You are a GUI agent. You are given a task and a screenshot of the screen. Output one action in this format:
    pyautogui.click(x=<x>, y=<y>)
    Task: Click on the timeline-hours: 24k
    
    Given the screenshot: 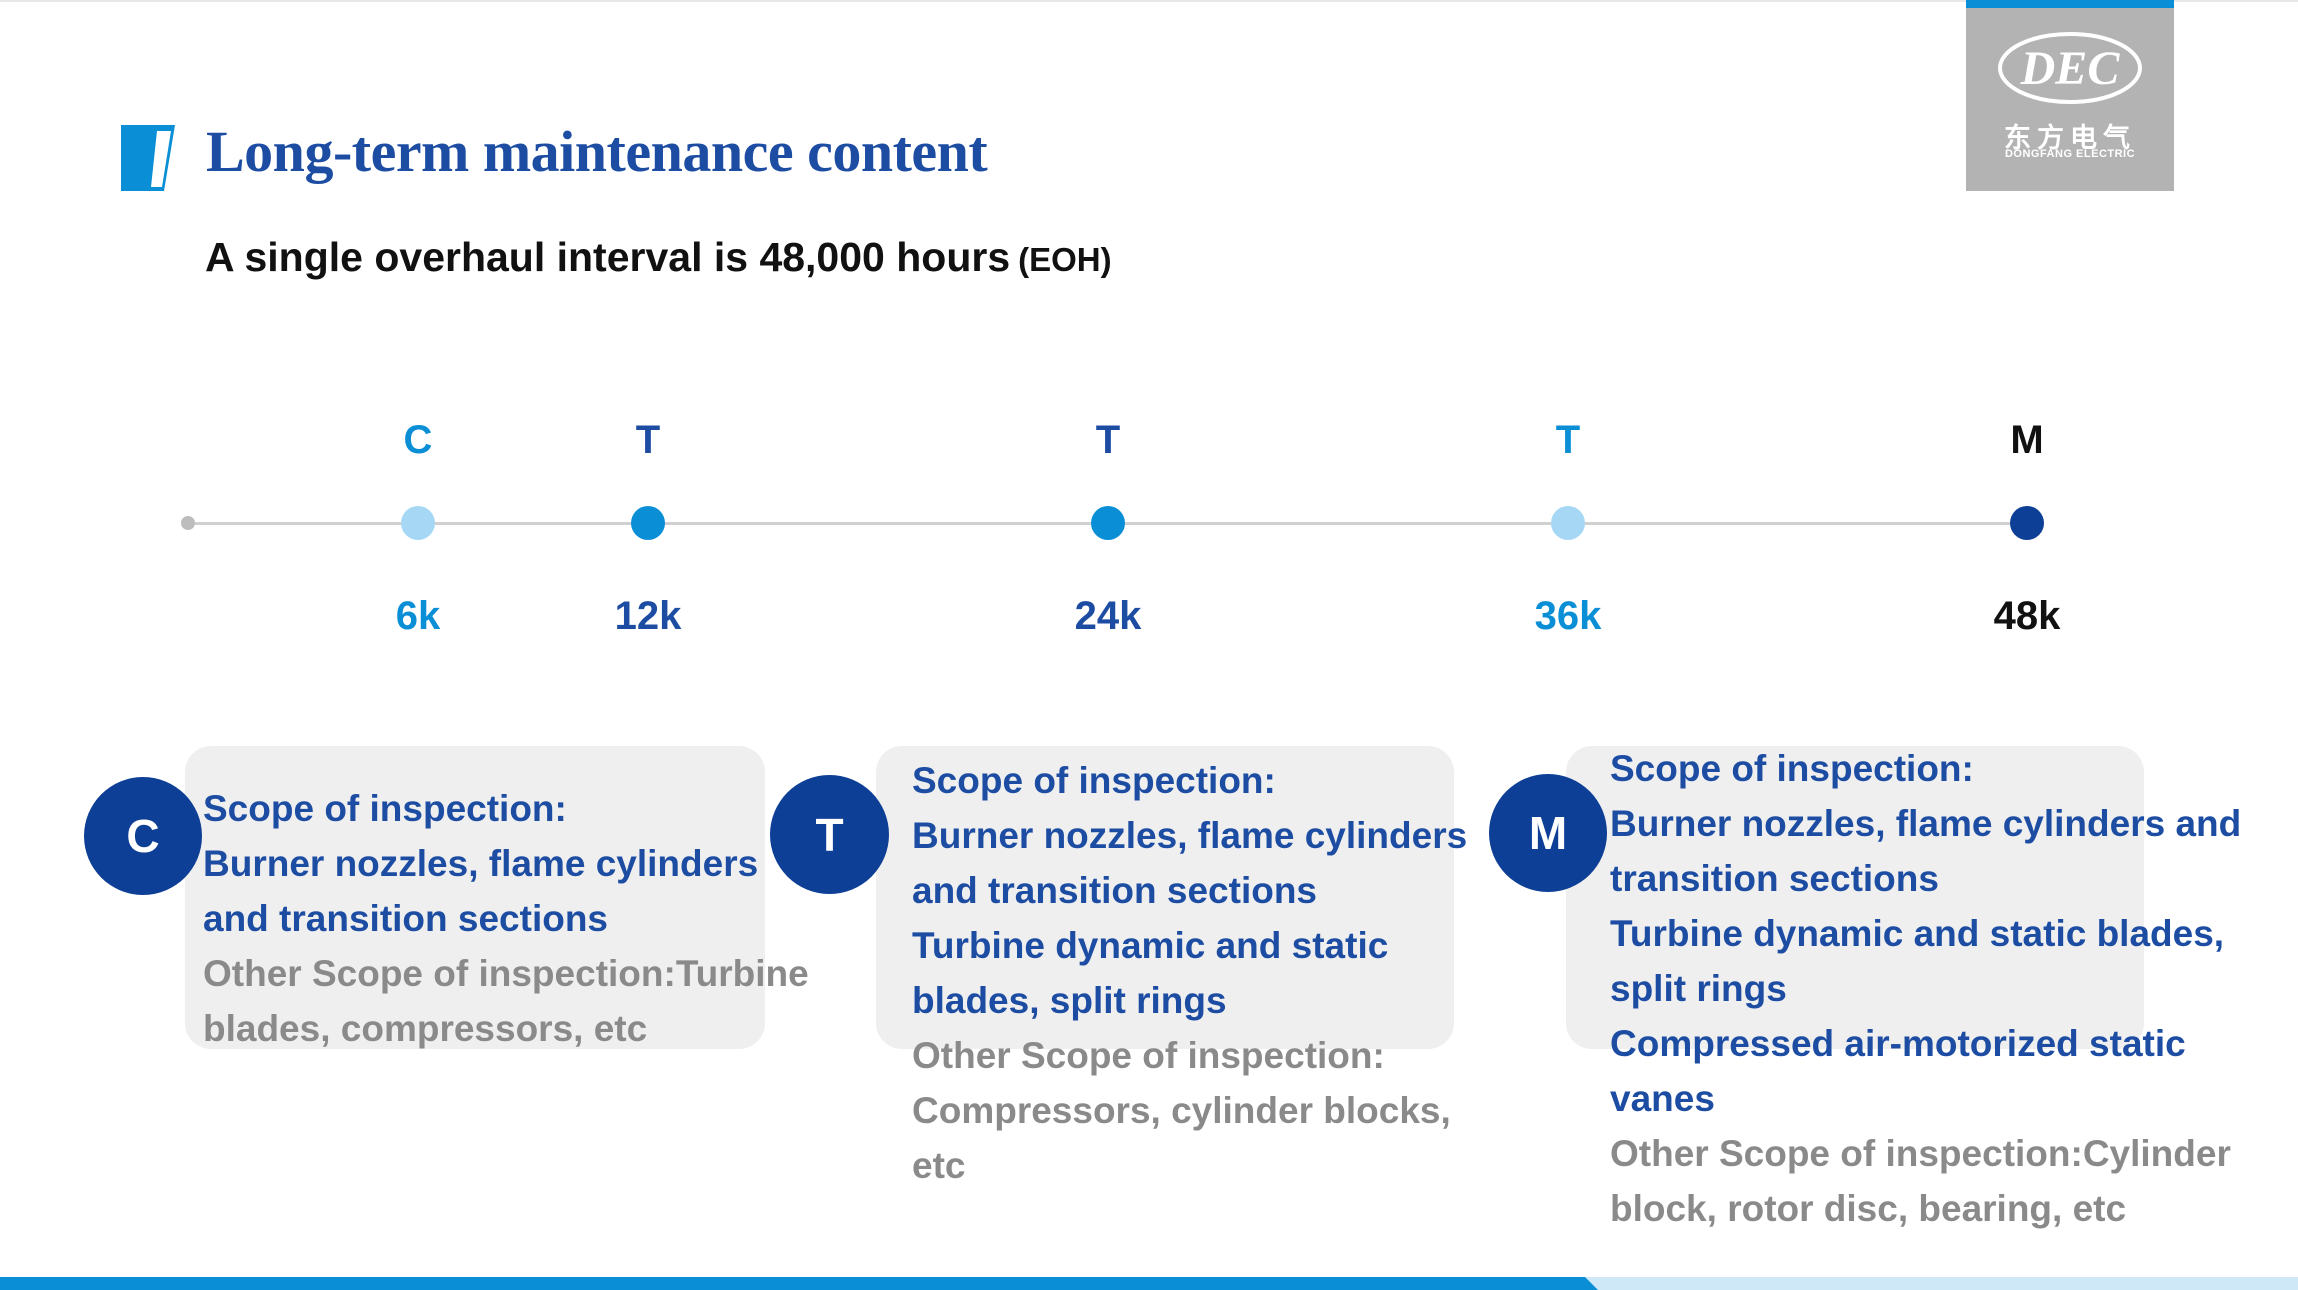 What is the action you would take?
    pyautogui.click(x=1108, y=616)
    